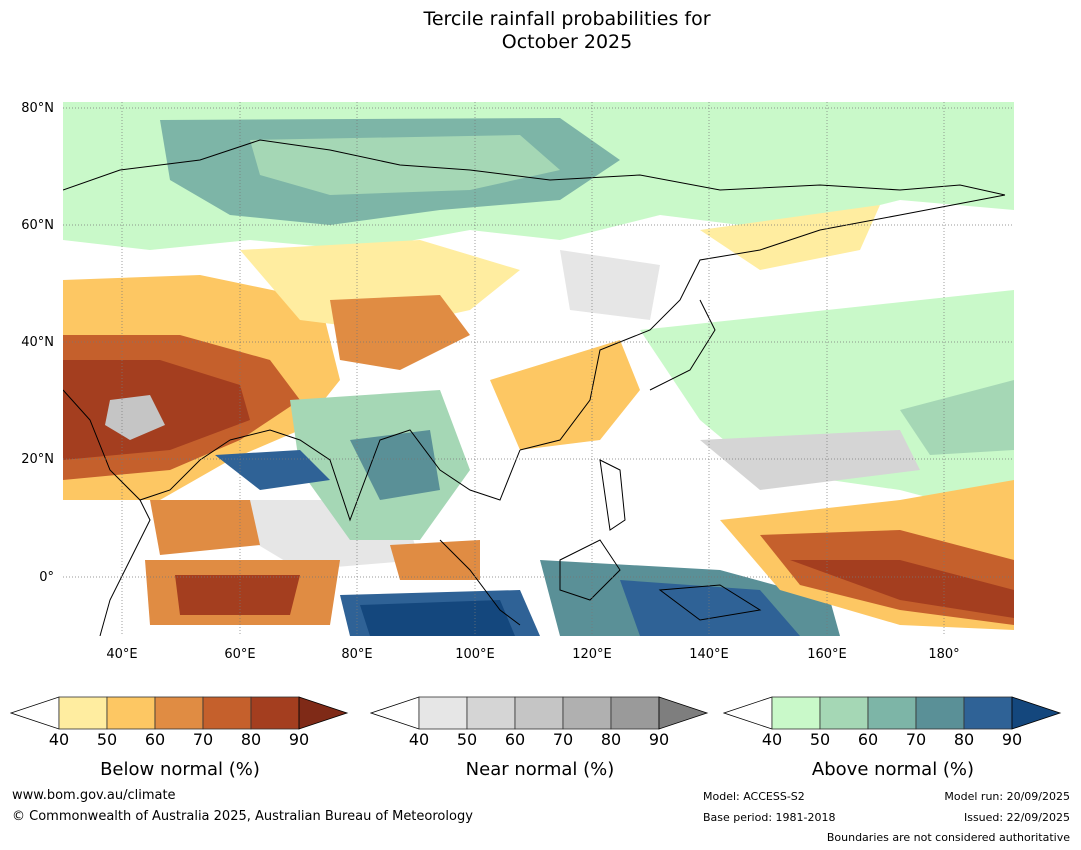 Image resolution: width=1081 pixels, height=850 pixels. I want to click on lat-label-40: 40°N, so click(37, 342).